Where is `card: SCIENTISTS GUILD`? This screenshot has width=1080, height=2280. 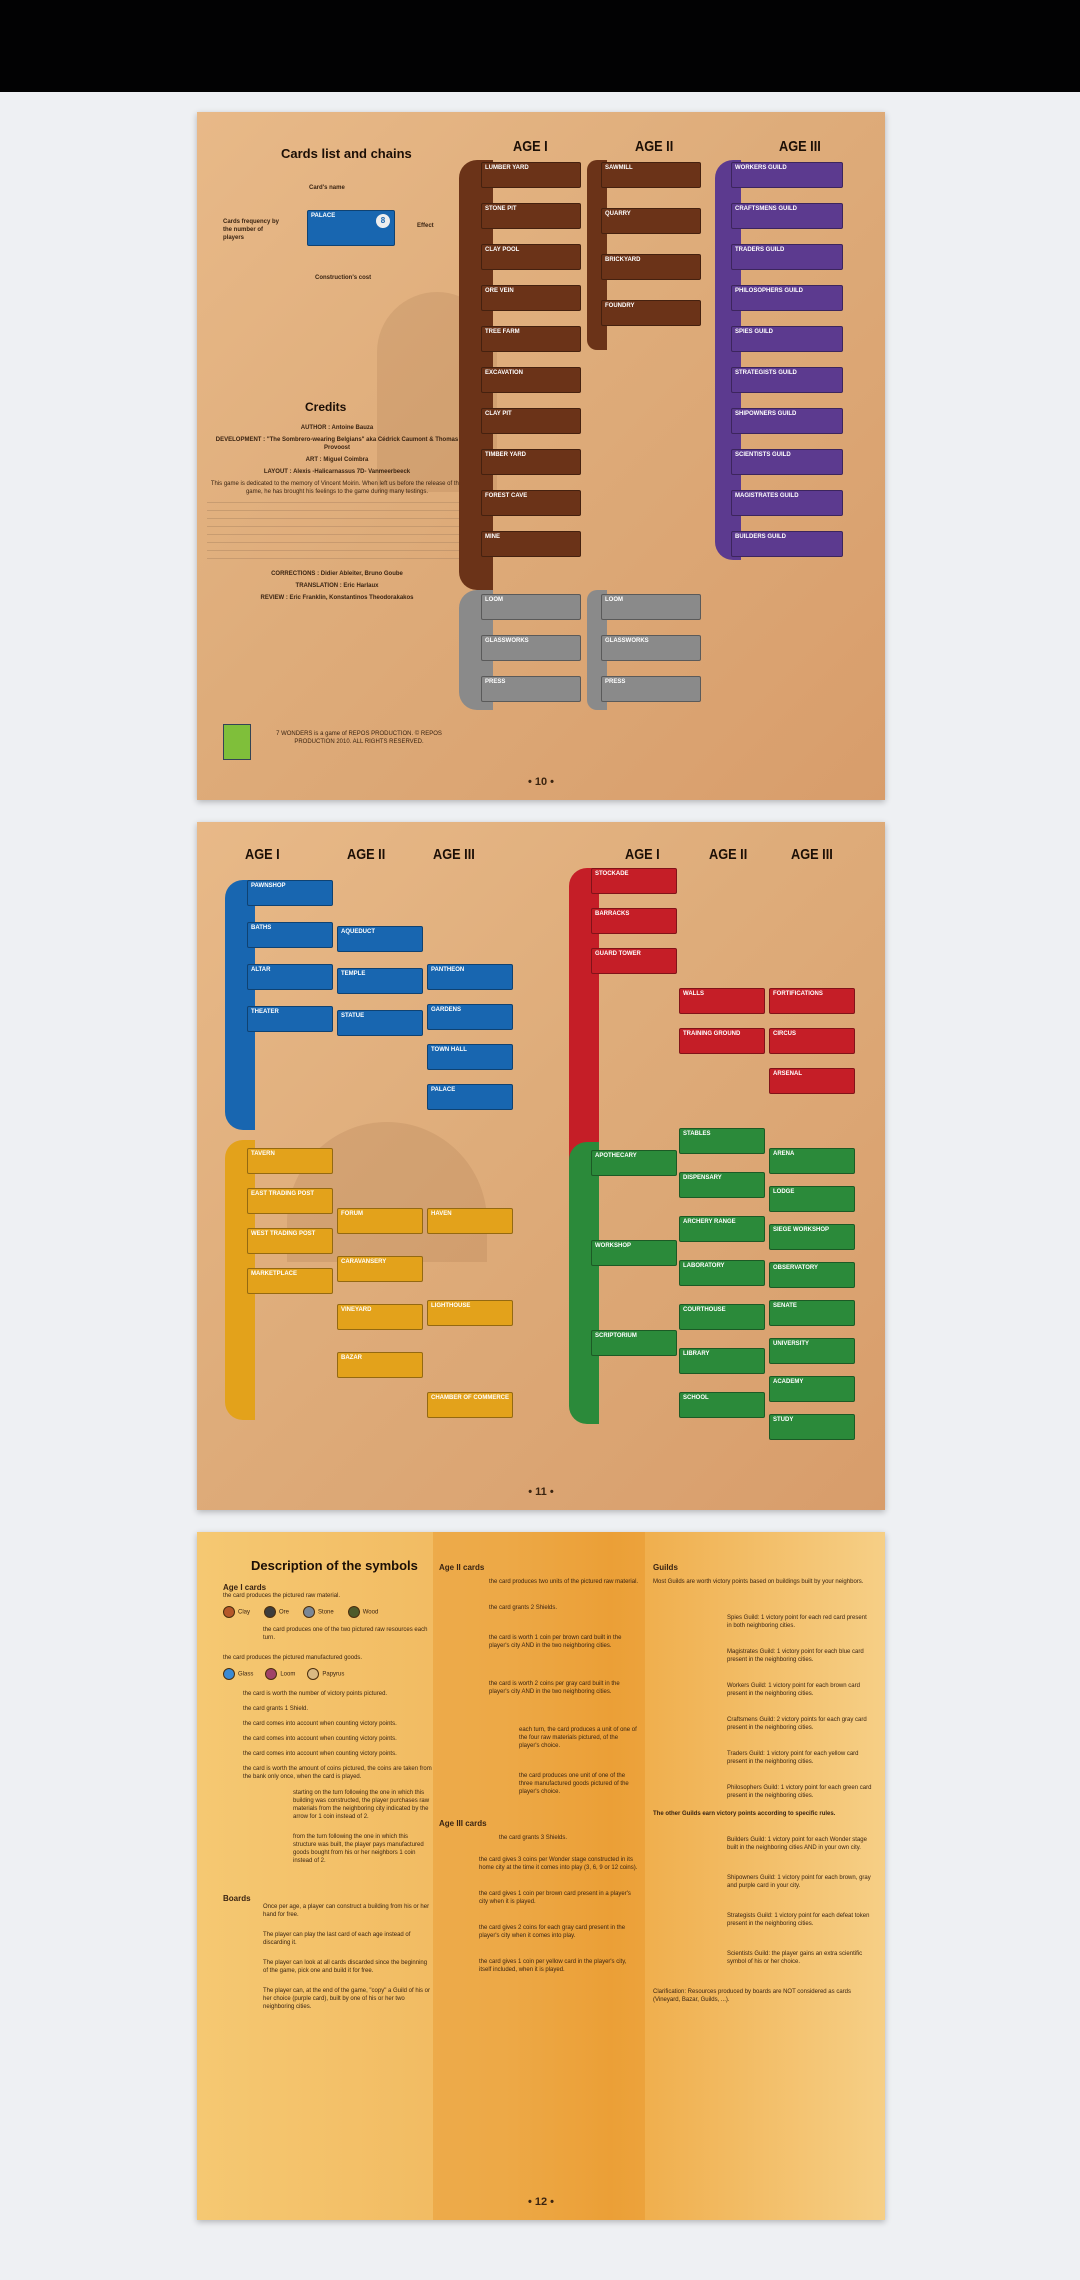
card: SCIENTISTS GUILD is located at coordinates (787, 462).